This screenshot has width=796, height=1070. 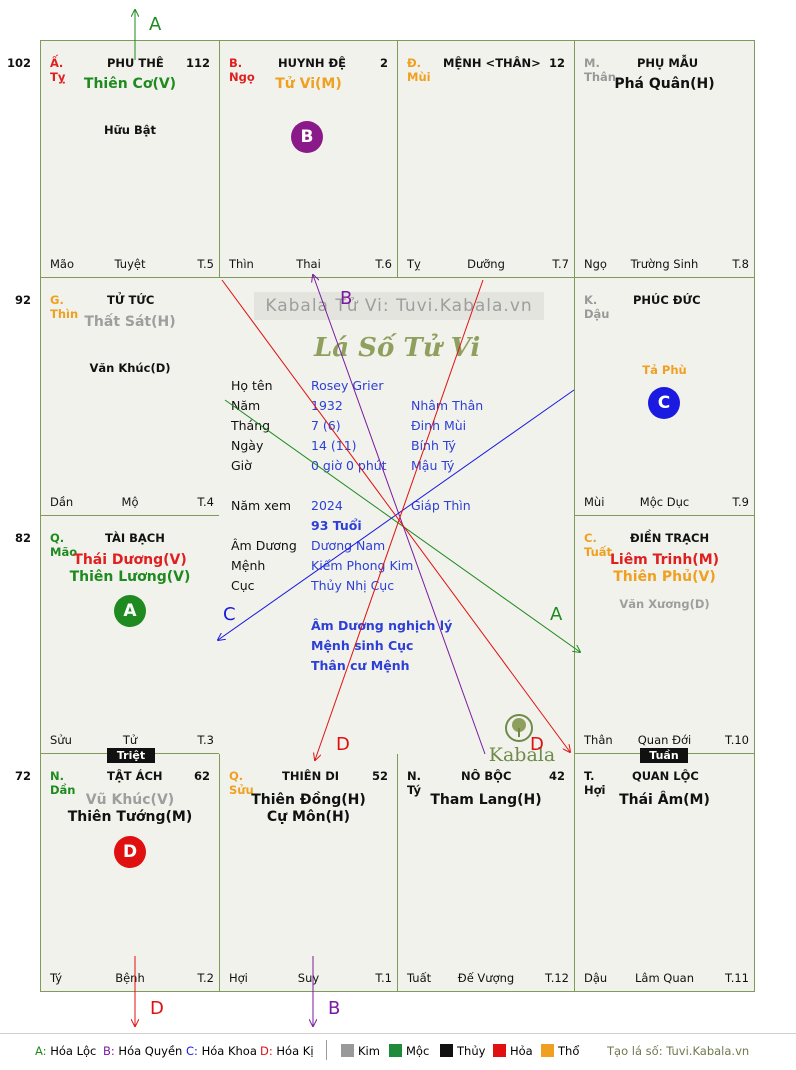 I want to click on palace-huynh-de: B. Ngọ HUYNH ĐỆ 112 Tử Vi(M) B Thìn Thai T.6, so click(x=292, y=159).